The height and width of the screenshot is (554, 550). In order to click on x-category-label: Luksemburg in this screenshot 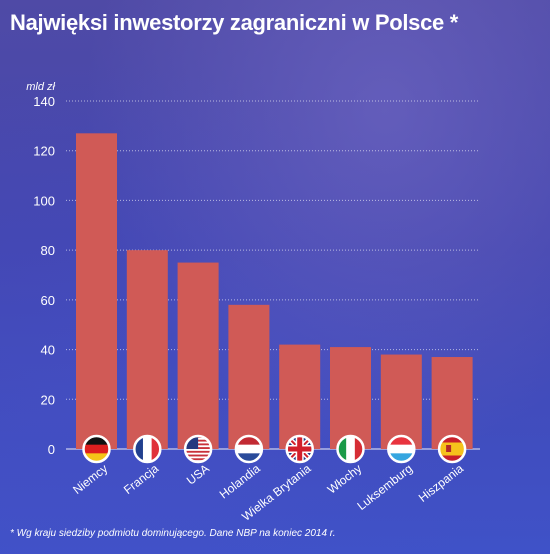, I will do `click(384, 487)`.